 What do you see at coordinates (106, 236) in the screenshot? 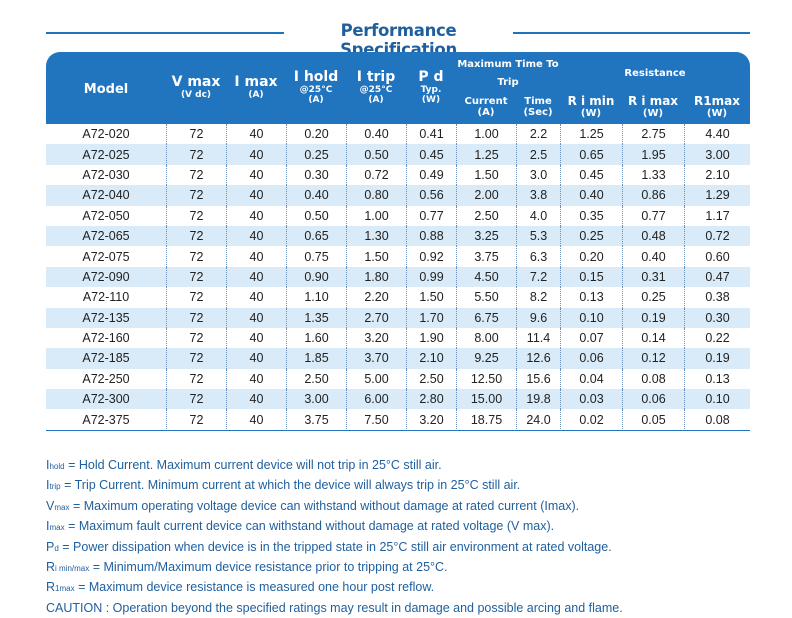
I see `model-cell: A72-065` at bounding box center [106, 236].